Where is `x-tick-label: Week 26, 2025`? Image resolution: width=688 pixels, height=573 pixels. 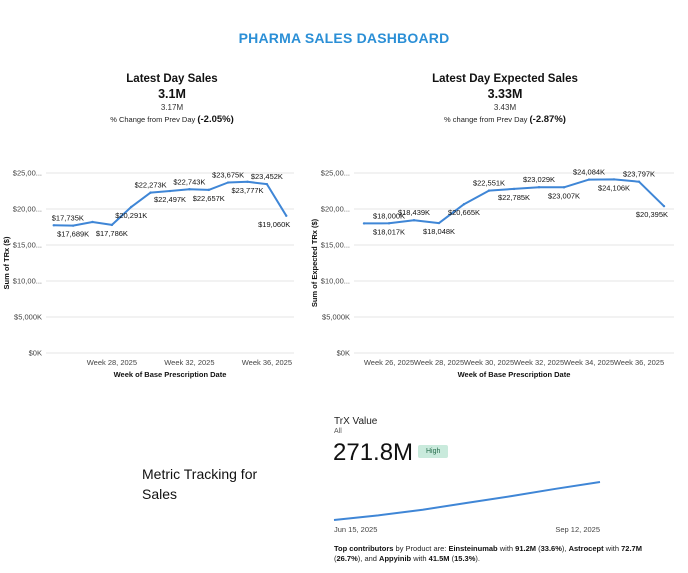 x-tick-label: Week 26, 2025 is located at coordinates (389, 362).